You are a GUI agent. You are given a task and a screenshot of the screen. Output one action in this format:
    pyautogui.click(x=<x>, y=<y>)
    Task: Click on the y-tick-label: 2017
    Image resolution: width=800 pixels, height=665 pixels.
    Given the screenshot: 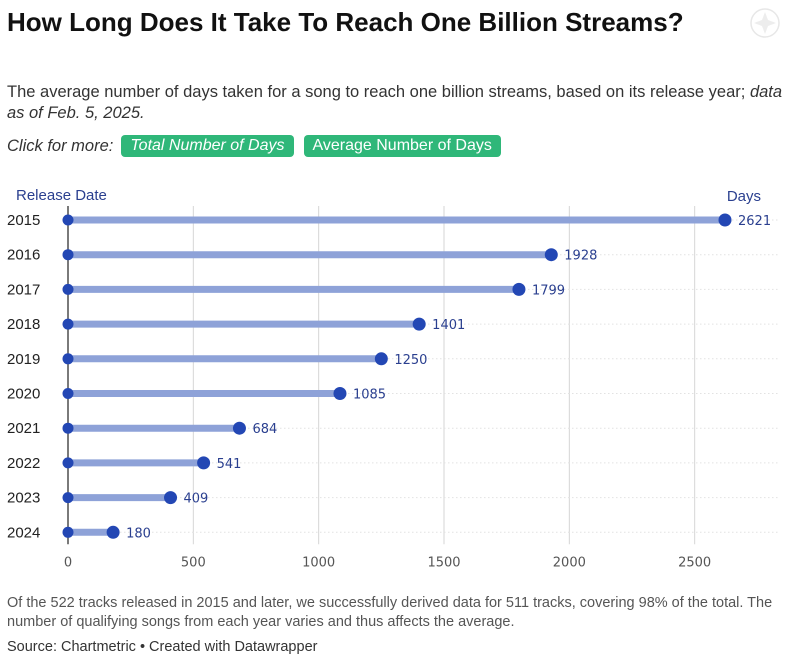 What is the action you would take?
    pyautogui.click(x=23, y=289)
    